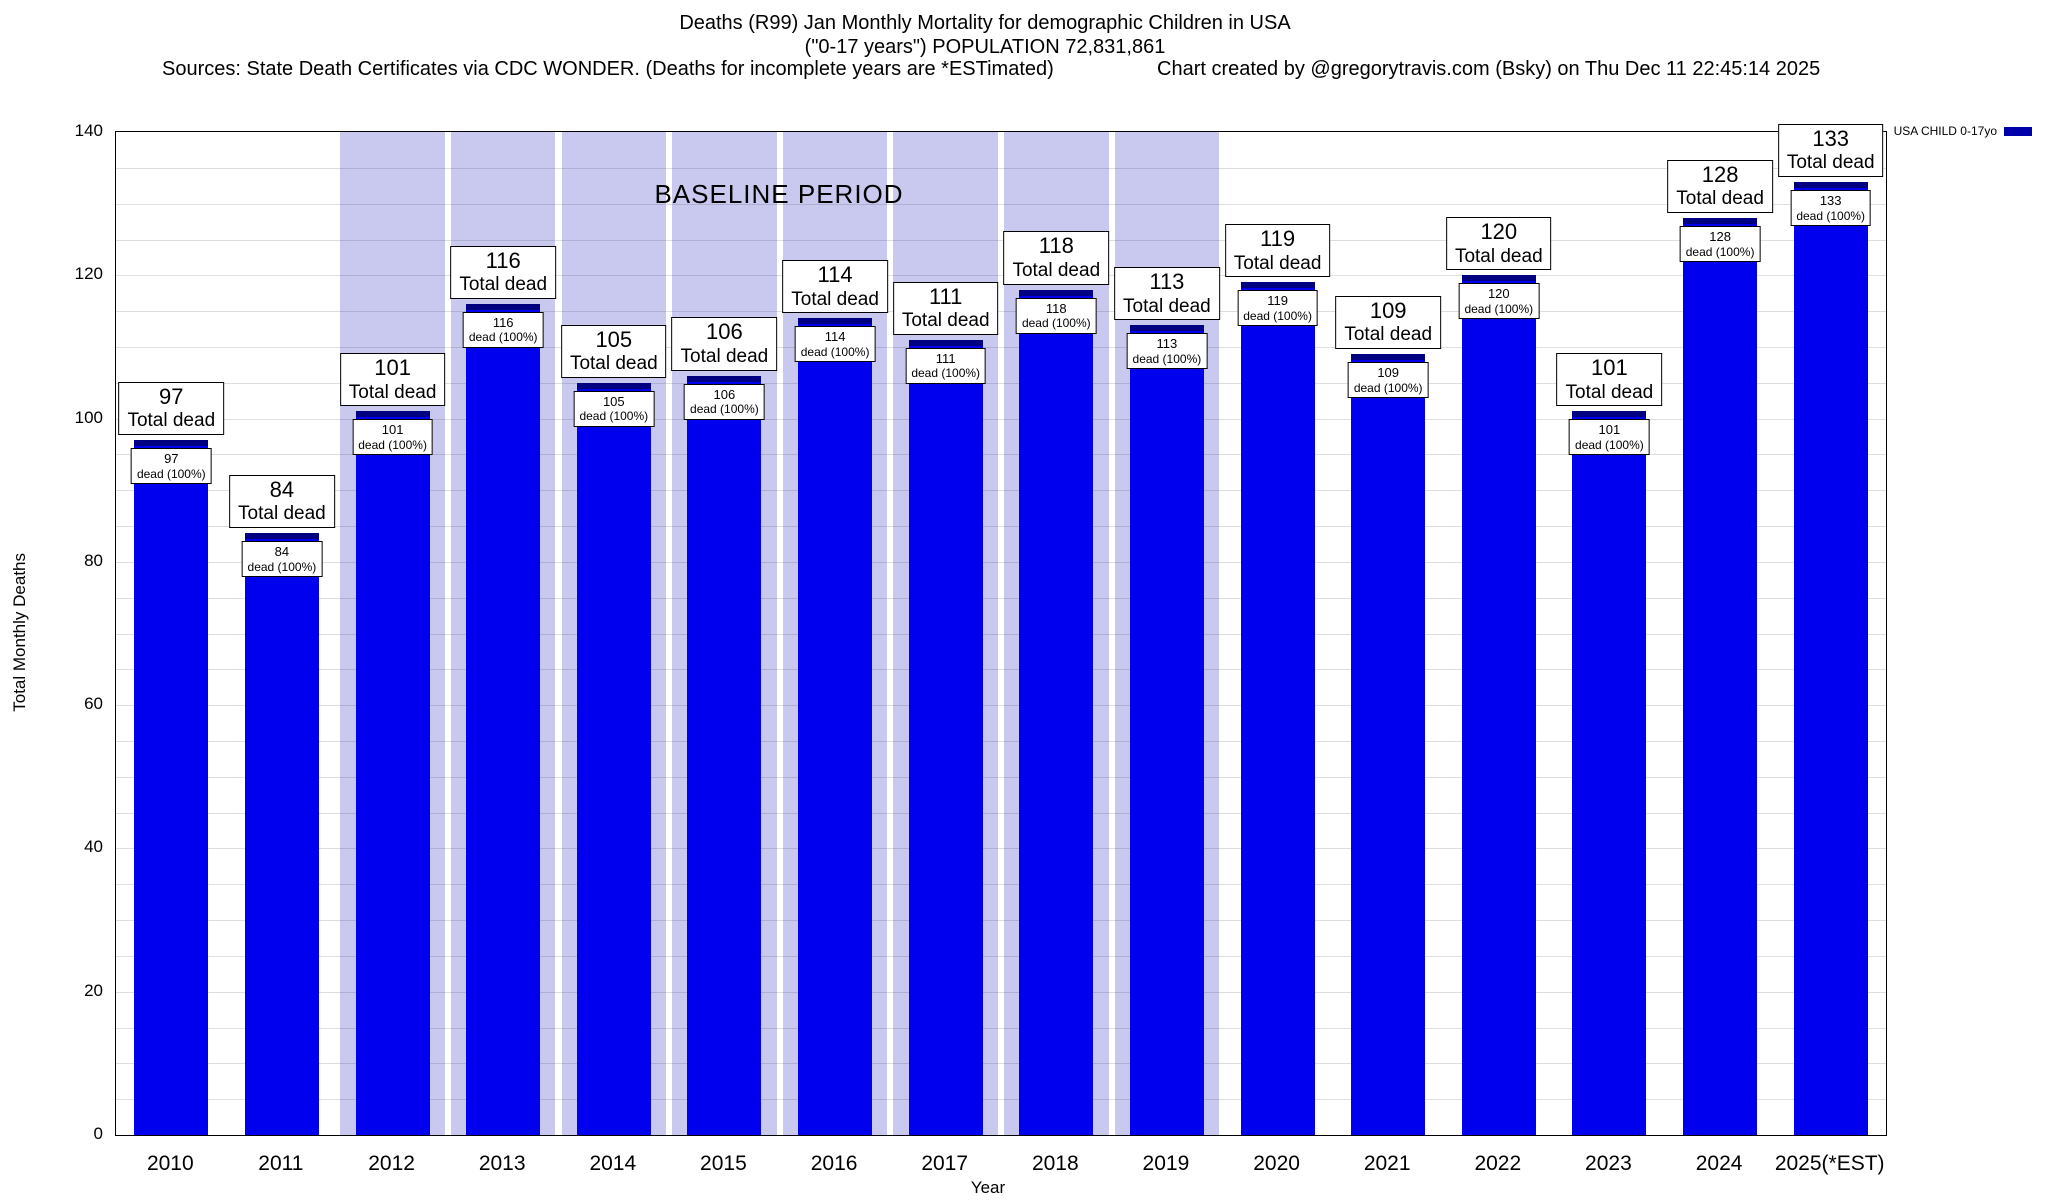 Image resolution: width=2048 pixels, height=1200 pixels. Describe the element at coordinates (1388, 310) in the screenshot. I see `bar-total-value: 109` at that location.